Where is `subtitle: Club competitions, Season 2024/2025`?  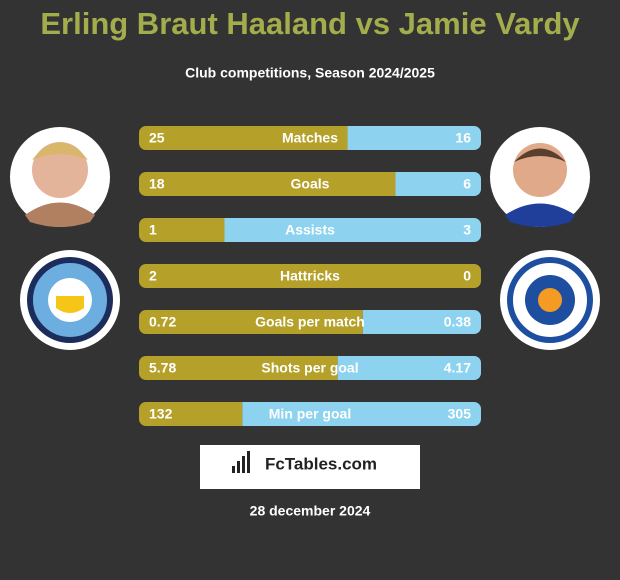
subtitle: Club competitions, Season 2024/2025 is located at coordinates (310, 73).